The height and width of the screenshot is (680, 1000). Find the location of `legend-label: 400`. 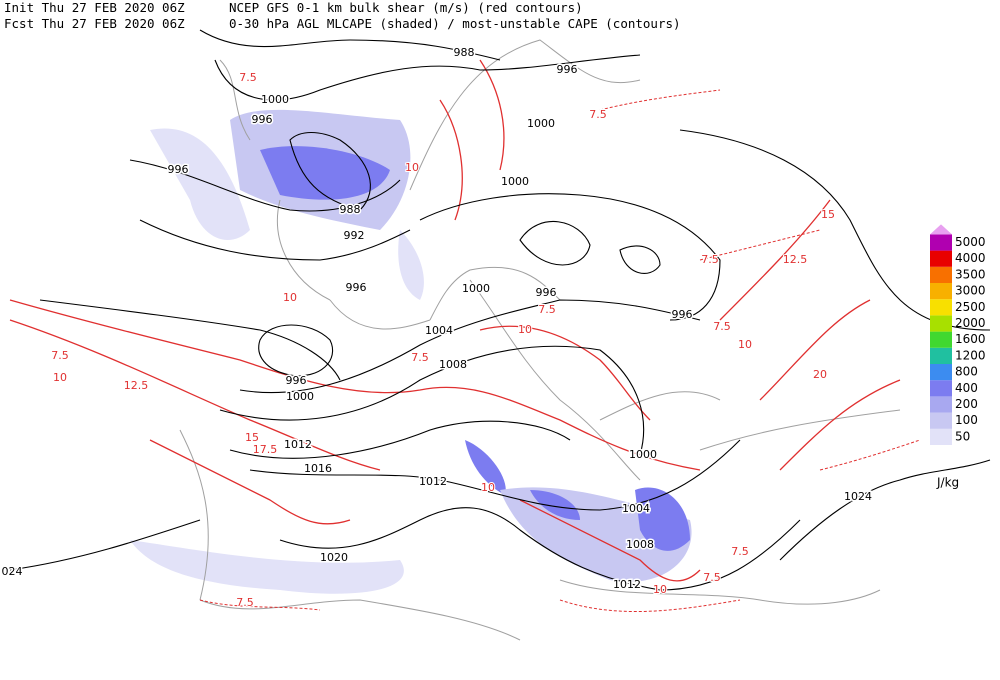

legend-label: 400 is located at coordinates (966, 388).